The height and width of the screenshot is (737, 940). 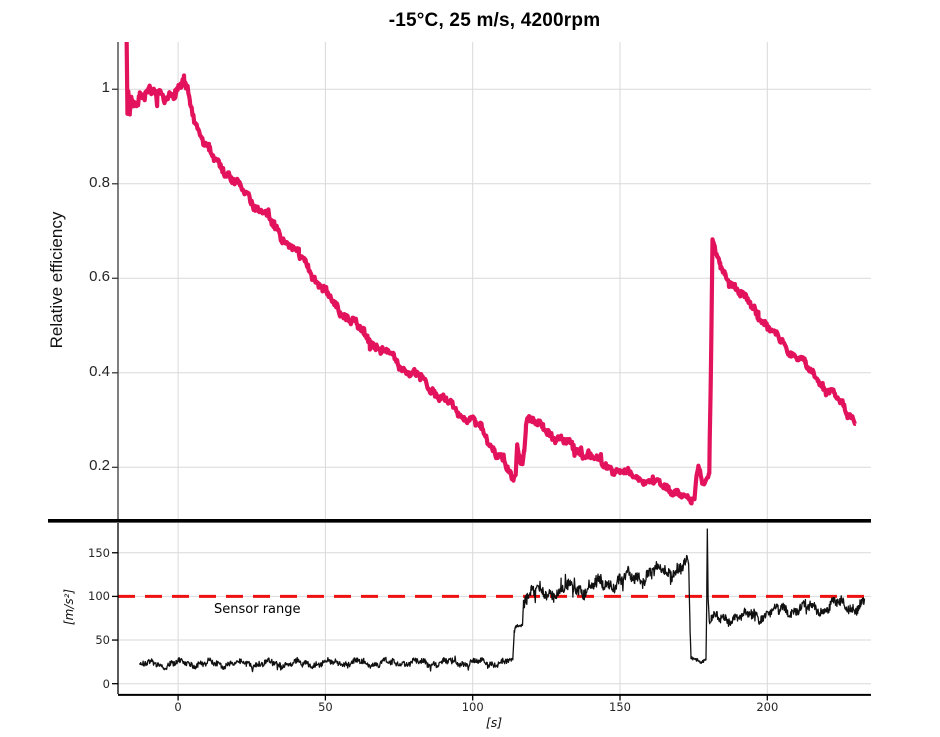 What do you see at coordinates (106, 683) in the screenshot?
I see `bottom-ytick-label: 0` at bounding box center [106, 683].